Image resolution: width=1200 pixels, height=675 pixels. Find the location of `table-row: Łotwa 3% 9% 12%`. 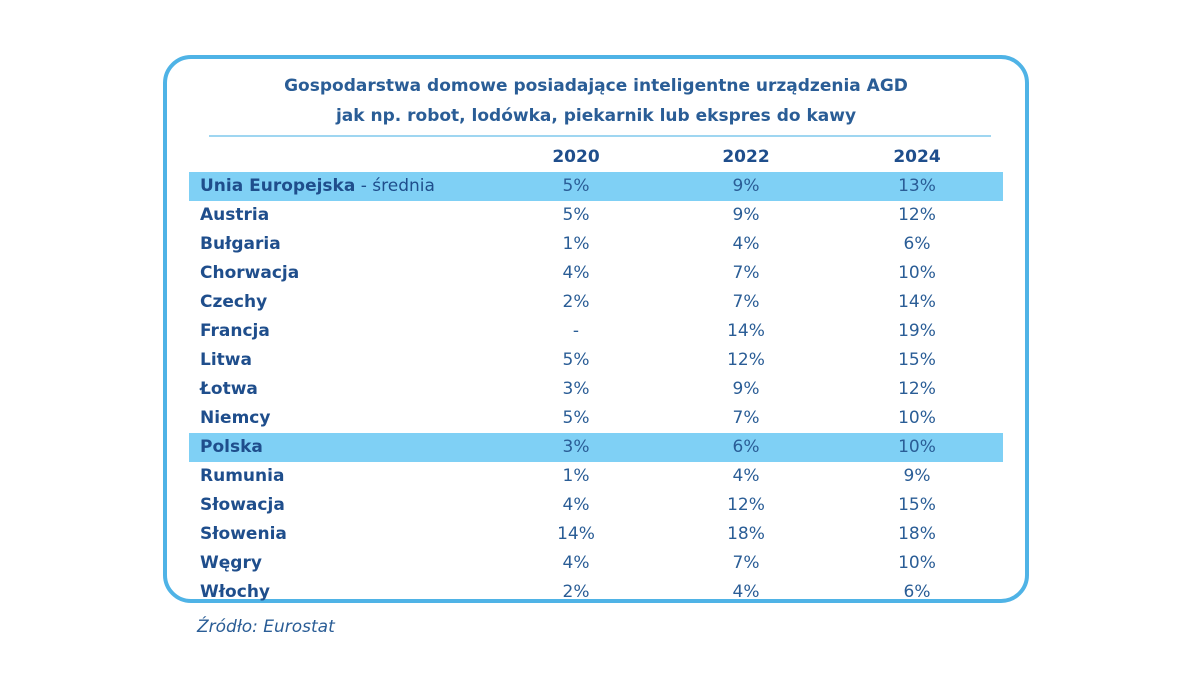

table-row: Łotwa 3% 9% 12% is located at coordinates (596, 389).